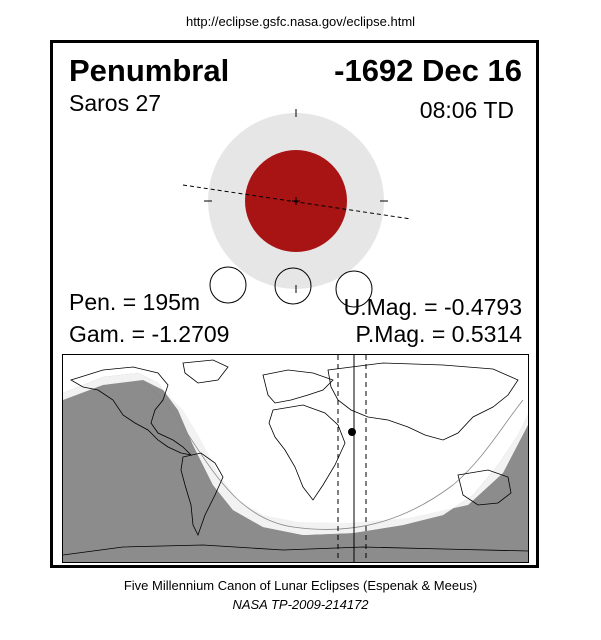  Describe the element at coordinates (438, 334) in the screenshot. I see `penumbral-magnitude: P.Mag. = 0.5314` at that location.